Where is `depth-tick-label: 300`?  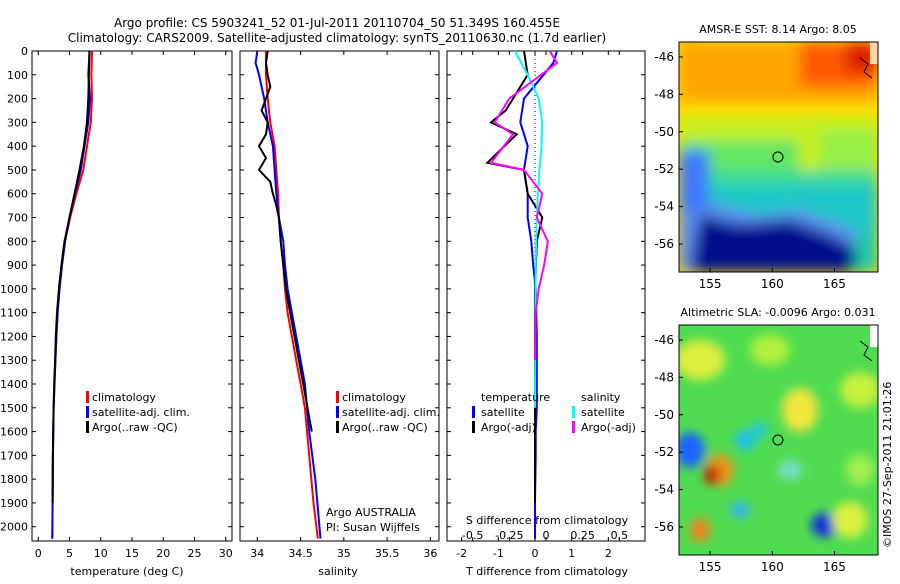
depth-tick-label: 300 is located at coordinates (17, 122).